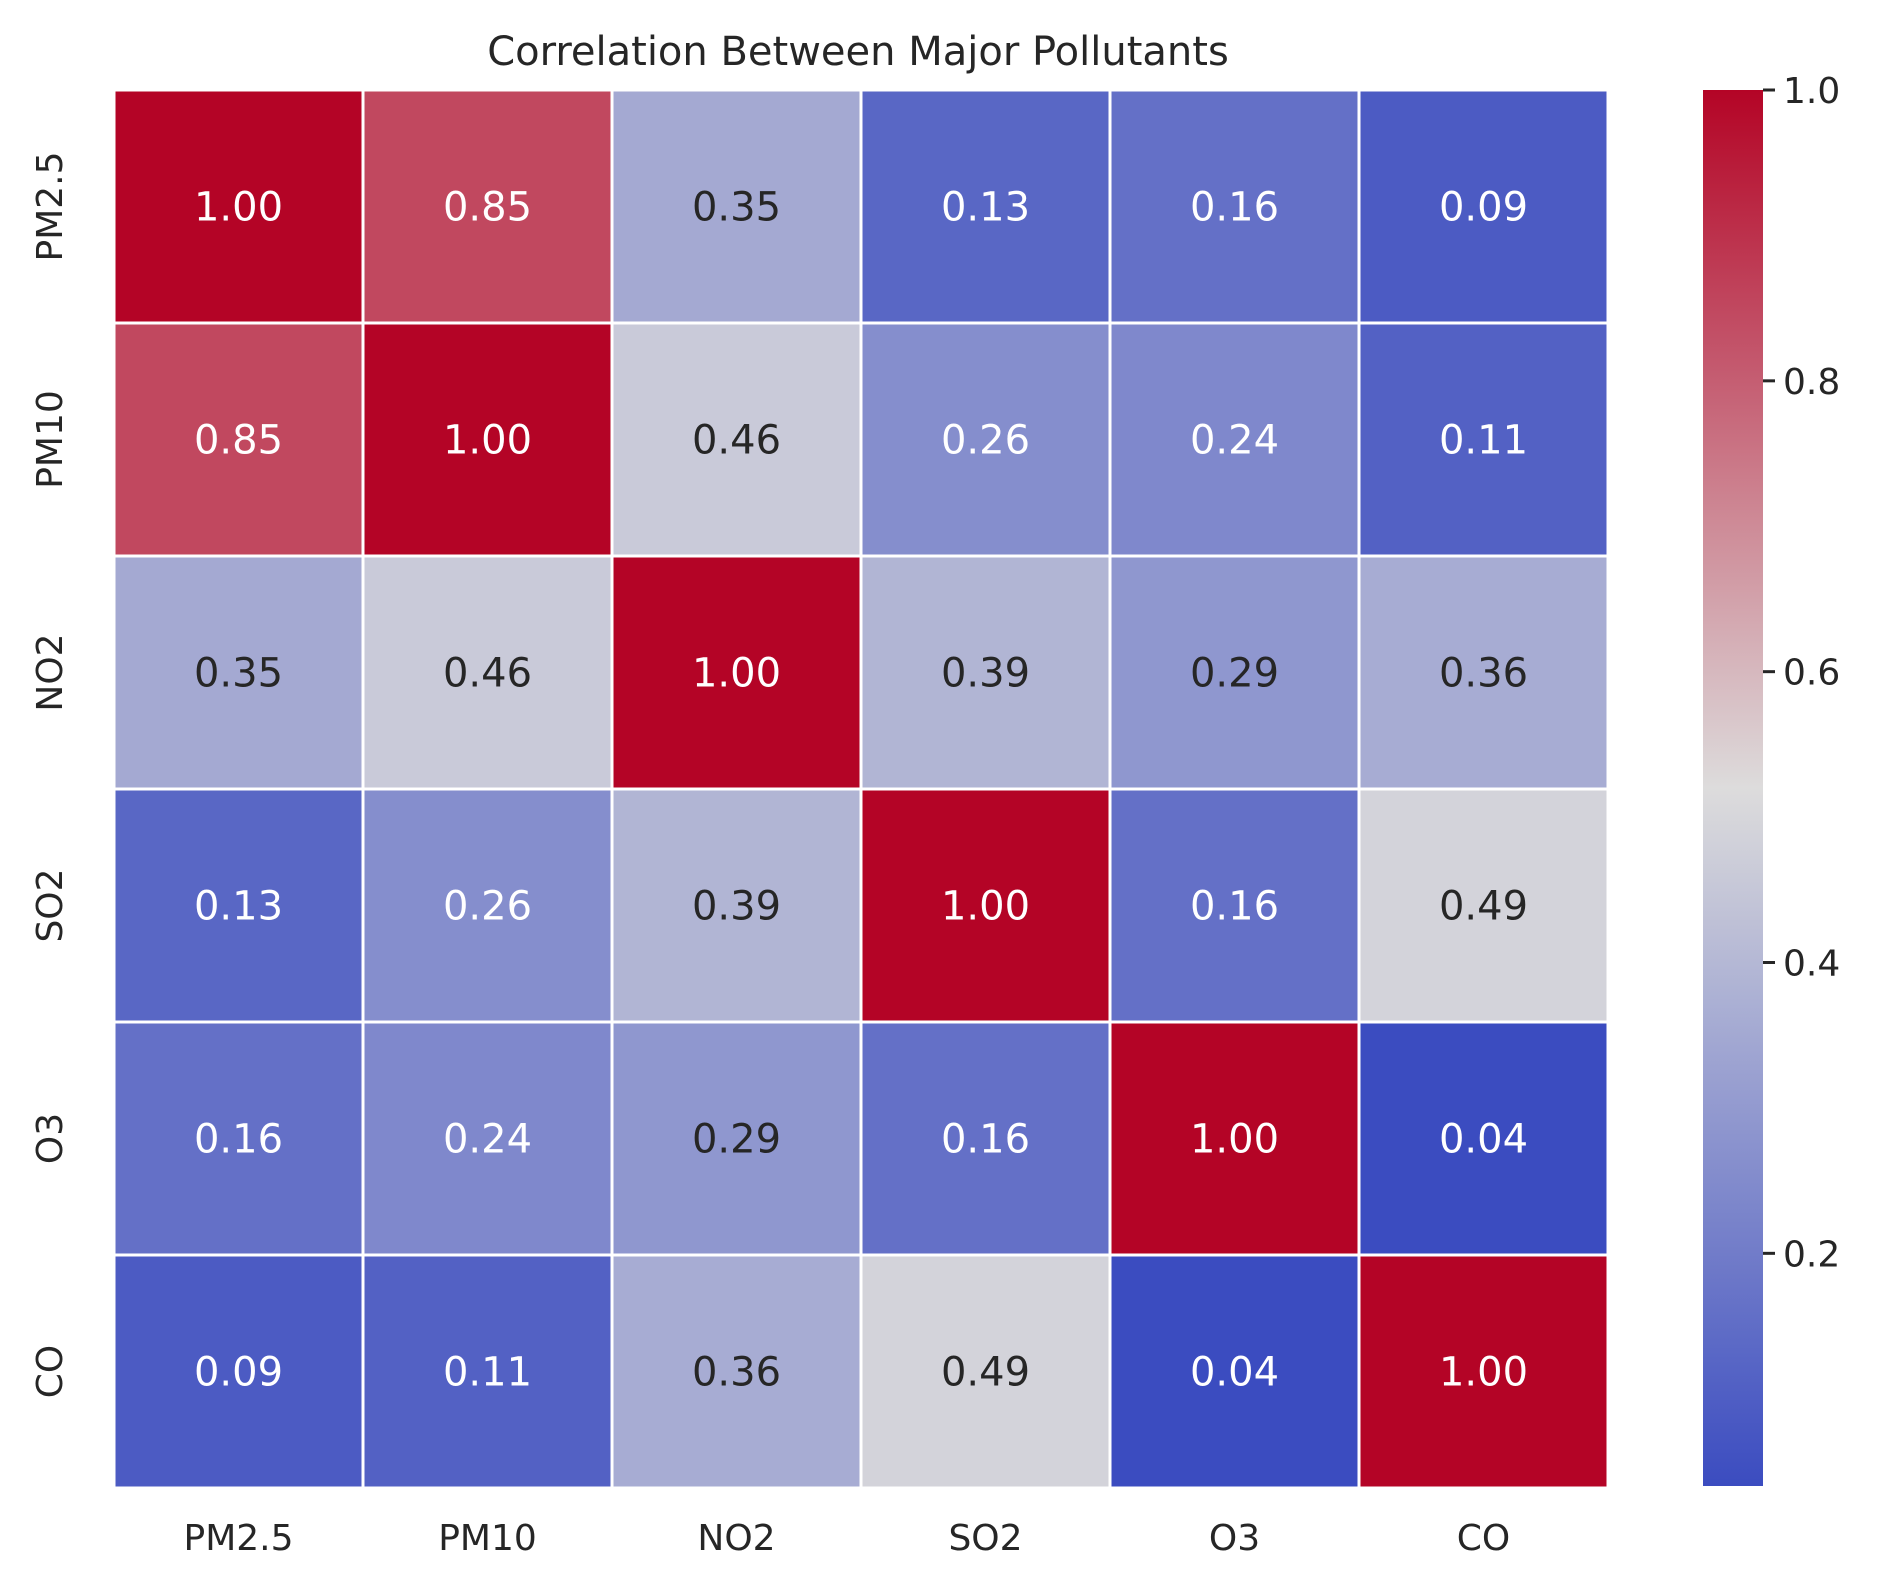 The width and height of the screenshot is (1894, 1588). Describe the element at coordinates (1811, 1254) in the screenshot. I see `colorbar-tick-label: 0.2` at that location.